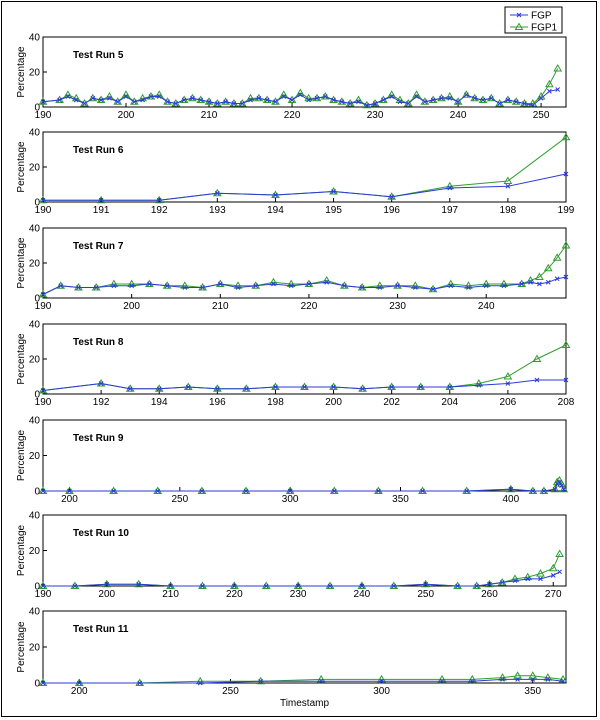 The height and width of the screenshot is (720, 600). I want to click on x-tick-label: 210, so click(220, 306).